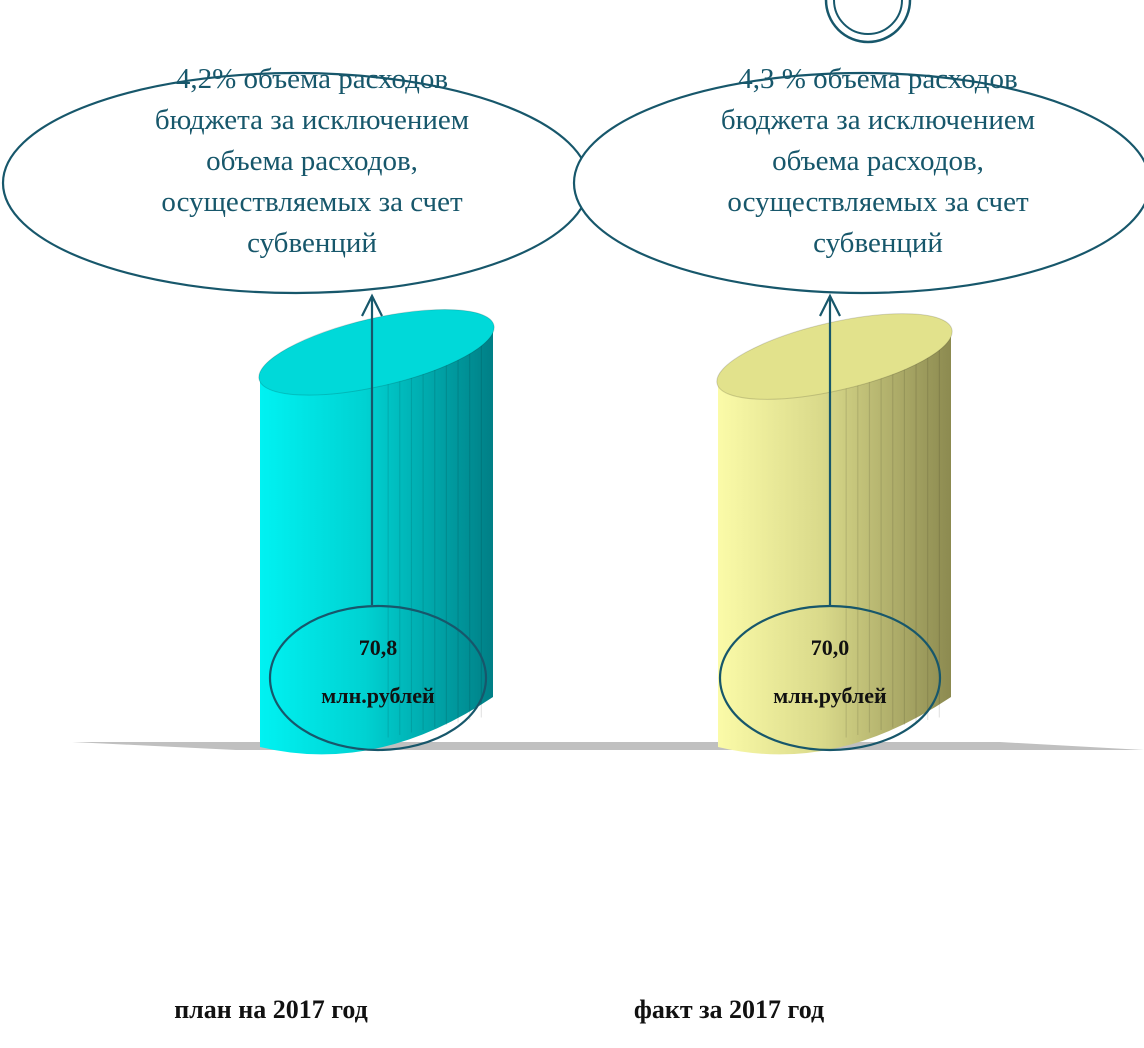 The image size is (1144, 1048). Describe the element at coordinates (378, 695) in the screenshot. I see `data-label-unit-0: млн.рублей` at that location.